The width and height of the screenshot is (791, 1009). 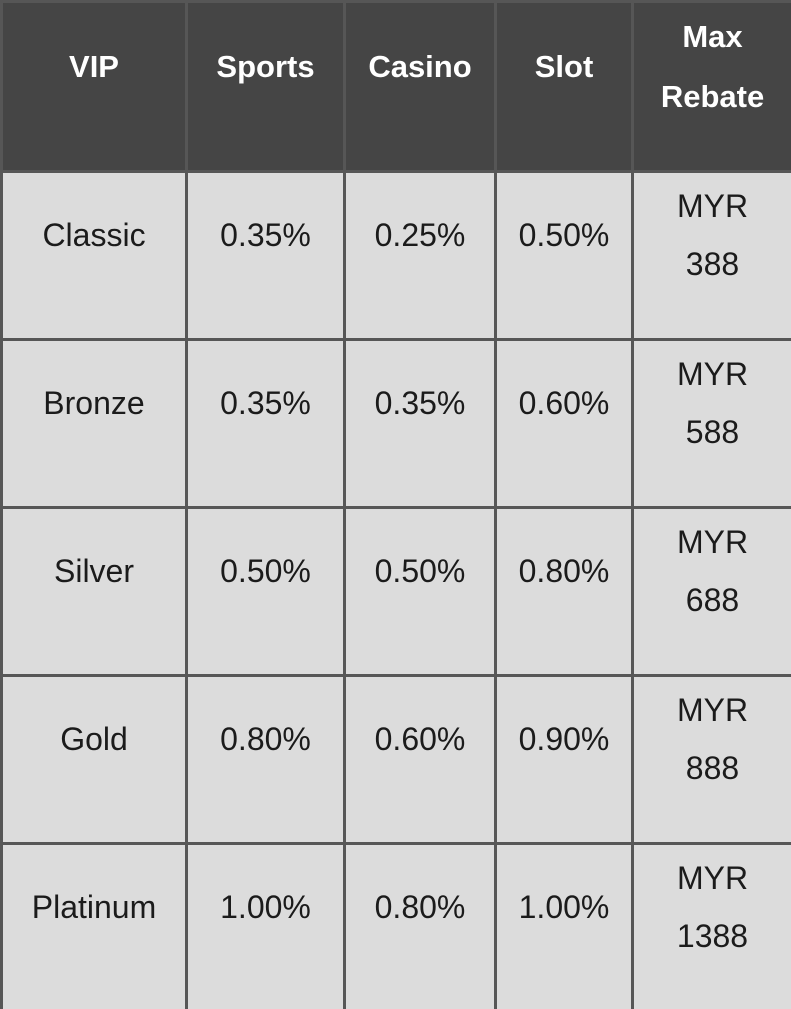 What do you see at coordinates (265, 86) in the screenshot?
I see `header-cell-sports: Sports` at bounding box center [265, 86].